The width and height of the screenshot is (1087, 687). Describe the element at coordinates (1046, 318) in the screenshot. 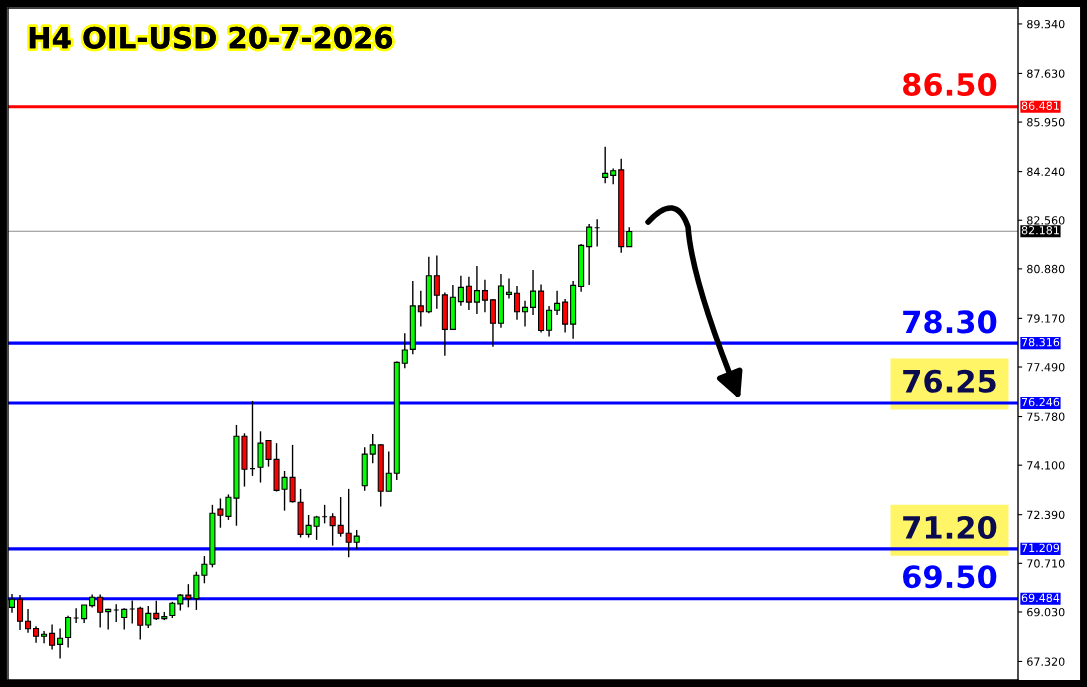

I see `y-tick-label: 79.170` at that location.